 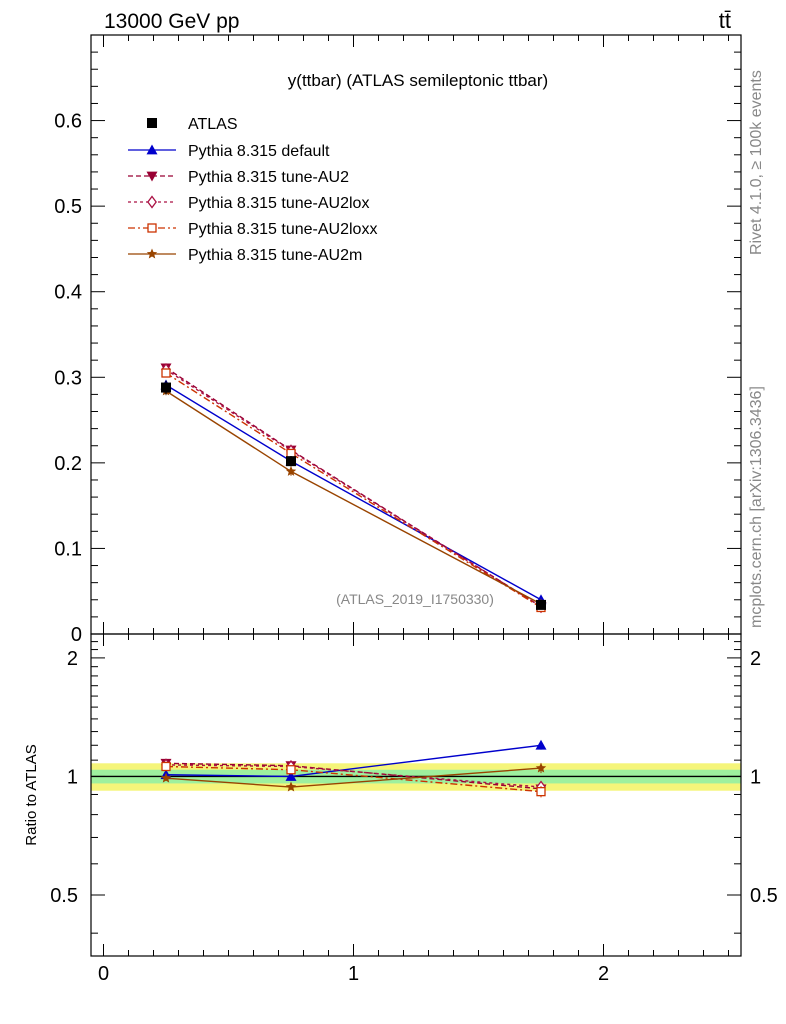 I want to click on ratio-y-tick-label-left: 2, so click(x=72, y=659).